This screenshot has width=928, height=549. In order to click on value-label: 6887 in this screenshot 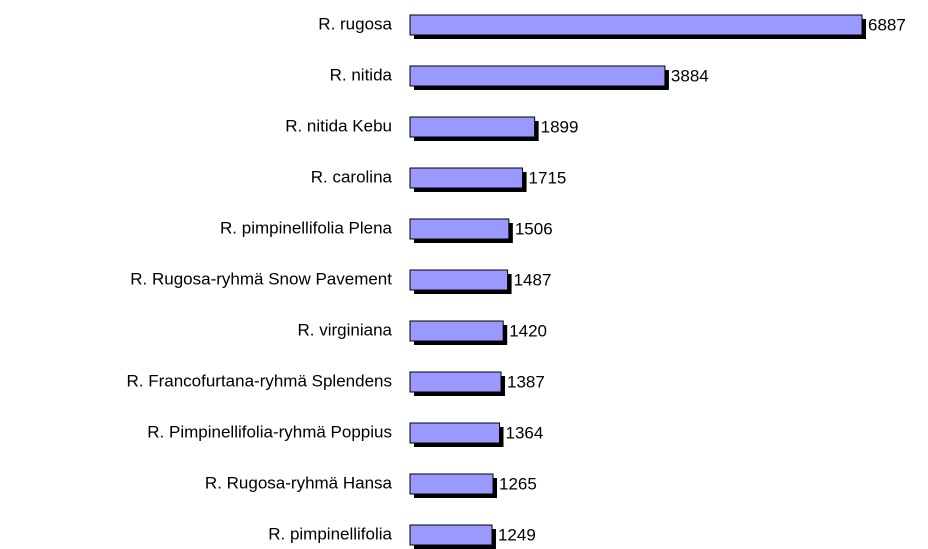, I will do `click(887, 24)`.